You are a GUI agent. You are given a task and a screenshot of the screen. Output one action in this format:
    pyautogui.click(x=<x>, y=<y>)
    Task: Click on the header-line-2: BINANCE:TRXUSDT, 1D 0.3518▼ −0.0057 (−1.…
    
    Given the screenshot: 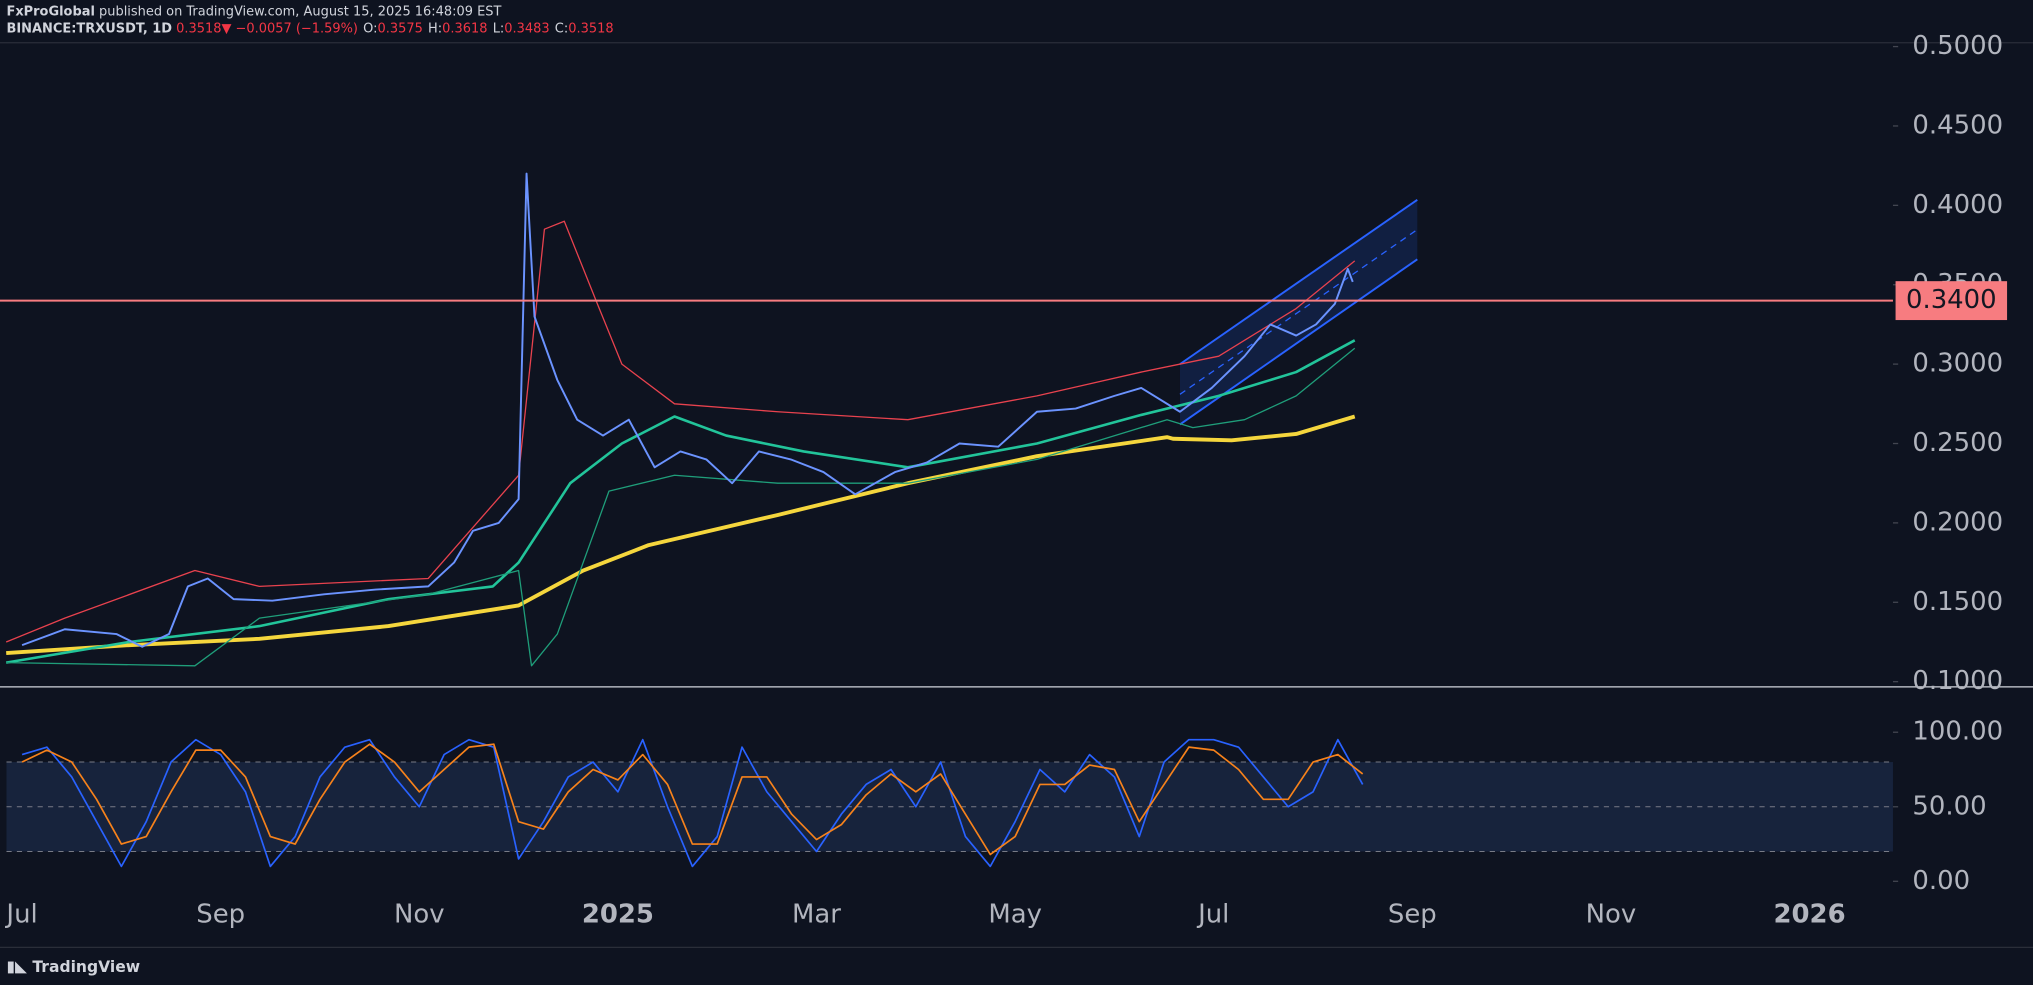 What is the action you would take?
    pyautogui.click(x=309, y=28)
    